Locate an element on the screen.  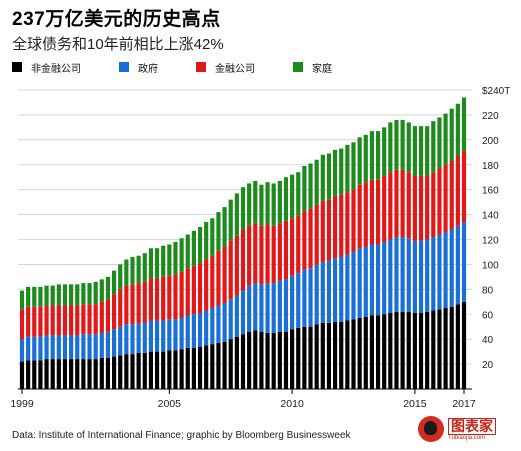
legend-swatch-household is located at coordinates (298, 67).